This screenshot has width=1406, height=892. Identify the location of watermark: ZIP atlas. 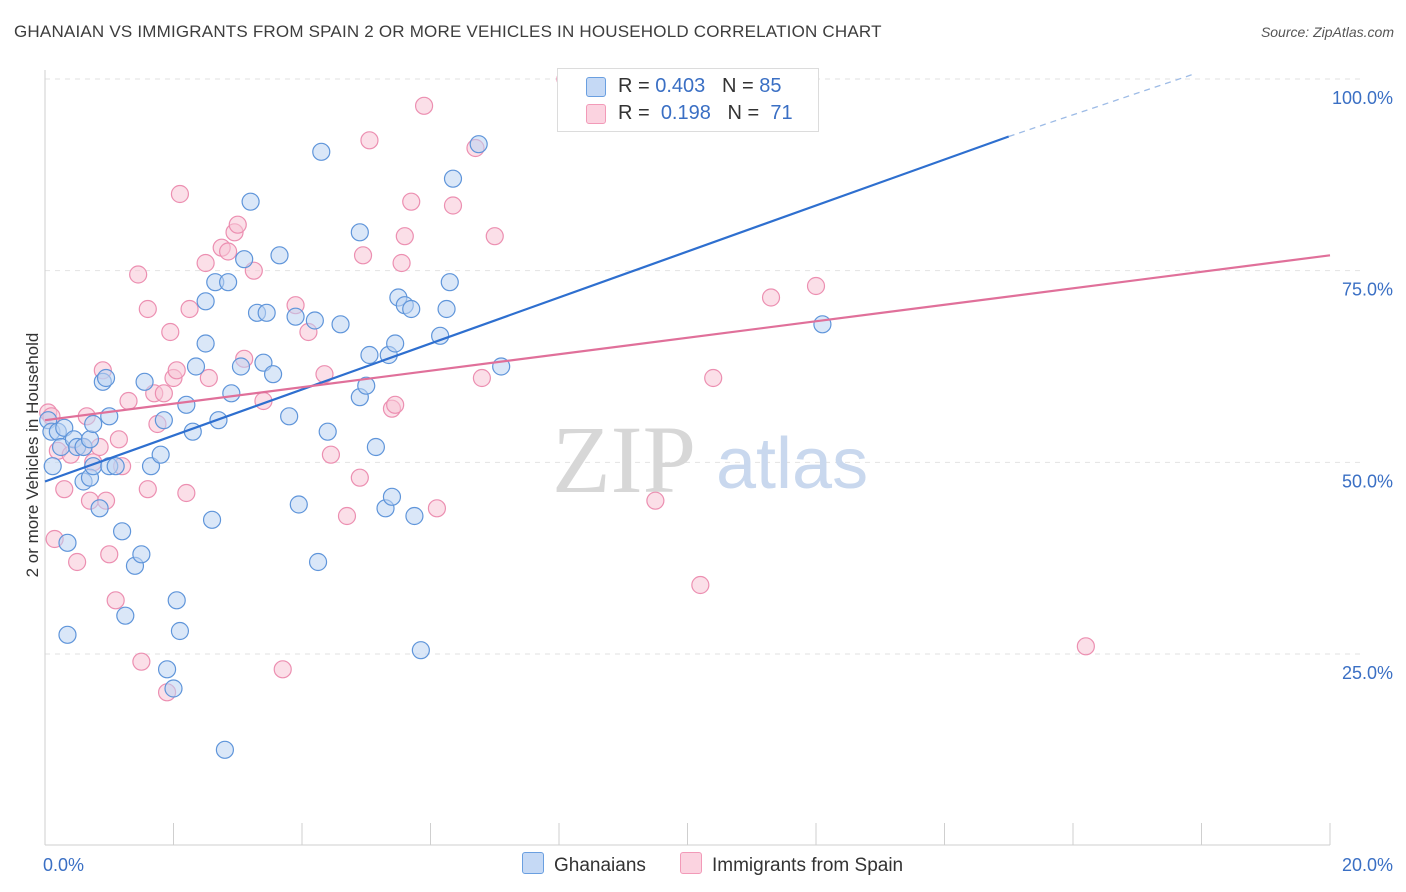
(710, 459).